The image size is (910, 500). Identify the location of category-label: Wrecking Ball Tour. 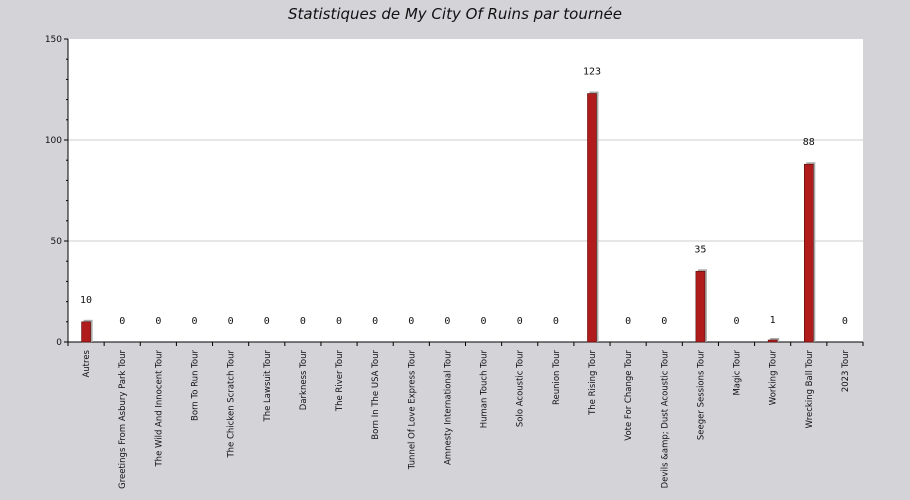
(810, 389).